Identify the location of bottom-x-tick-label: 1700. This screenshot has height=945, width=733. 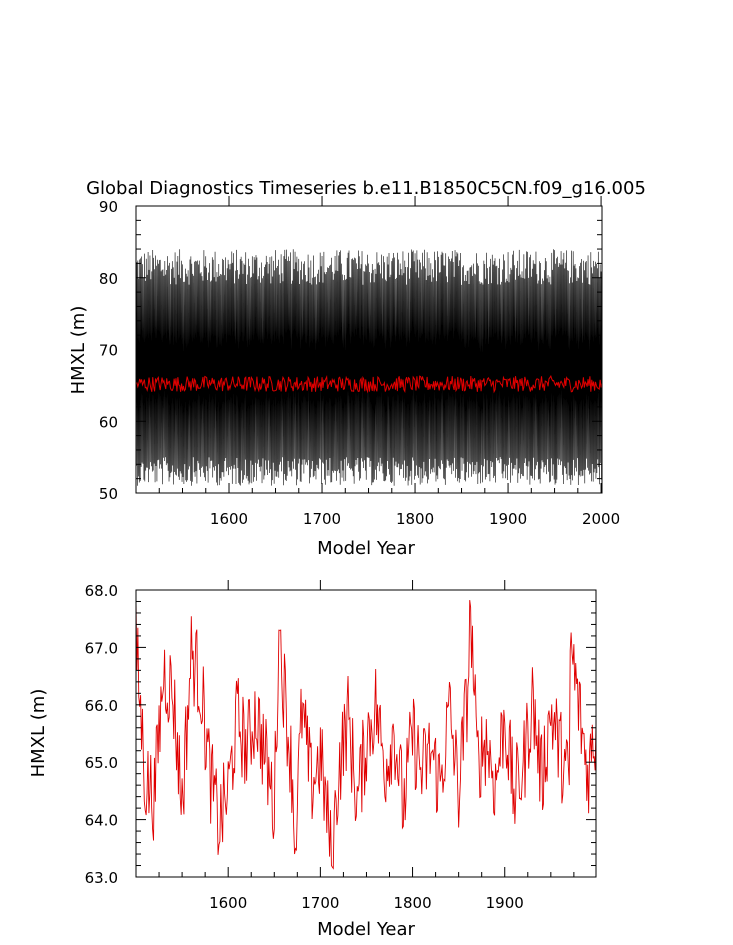
(320, 903).